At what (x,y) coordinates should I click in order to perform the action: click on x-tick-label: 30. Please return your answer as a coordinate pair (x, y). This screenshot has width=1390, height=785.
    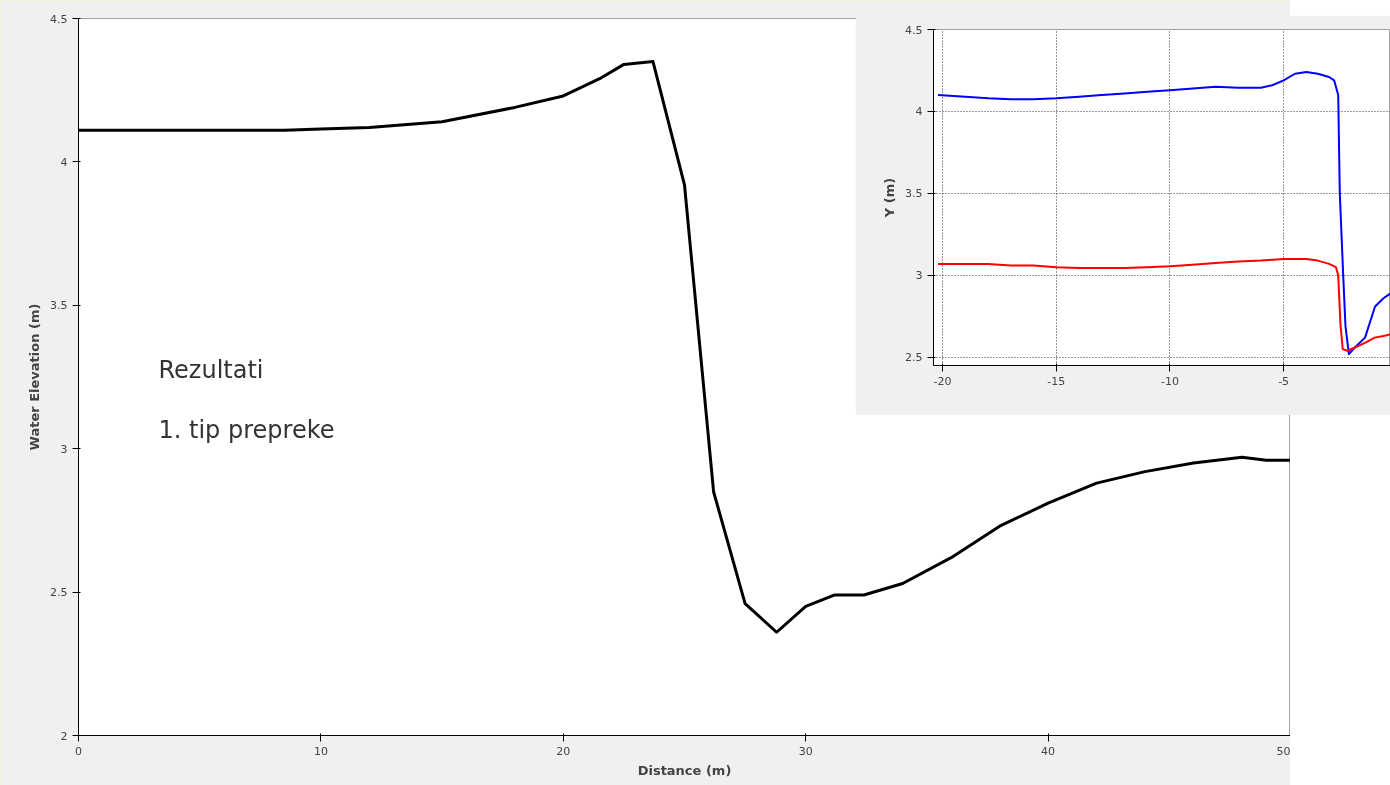
    Looking at the image, I should click on (805, 751).